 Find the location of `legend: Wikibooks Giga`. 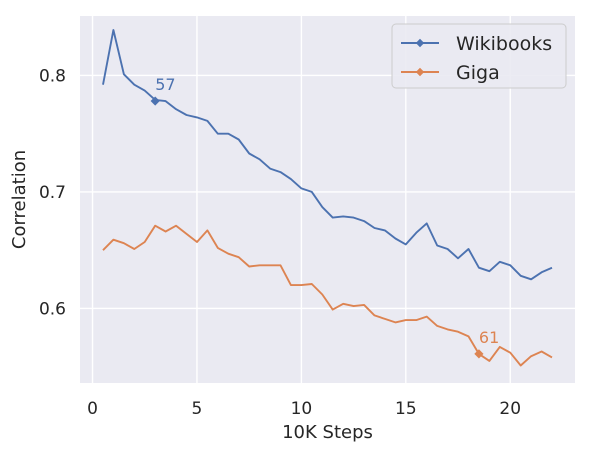

legend: Wikibooks Giga is located at coordinates (479, 56).